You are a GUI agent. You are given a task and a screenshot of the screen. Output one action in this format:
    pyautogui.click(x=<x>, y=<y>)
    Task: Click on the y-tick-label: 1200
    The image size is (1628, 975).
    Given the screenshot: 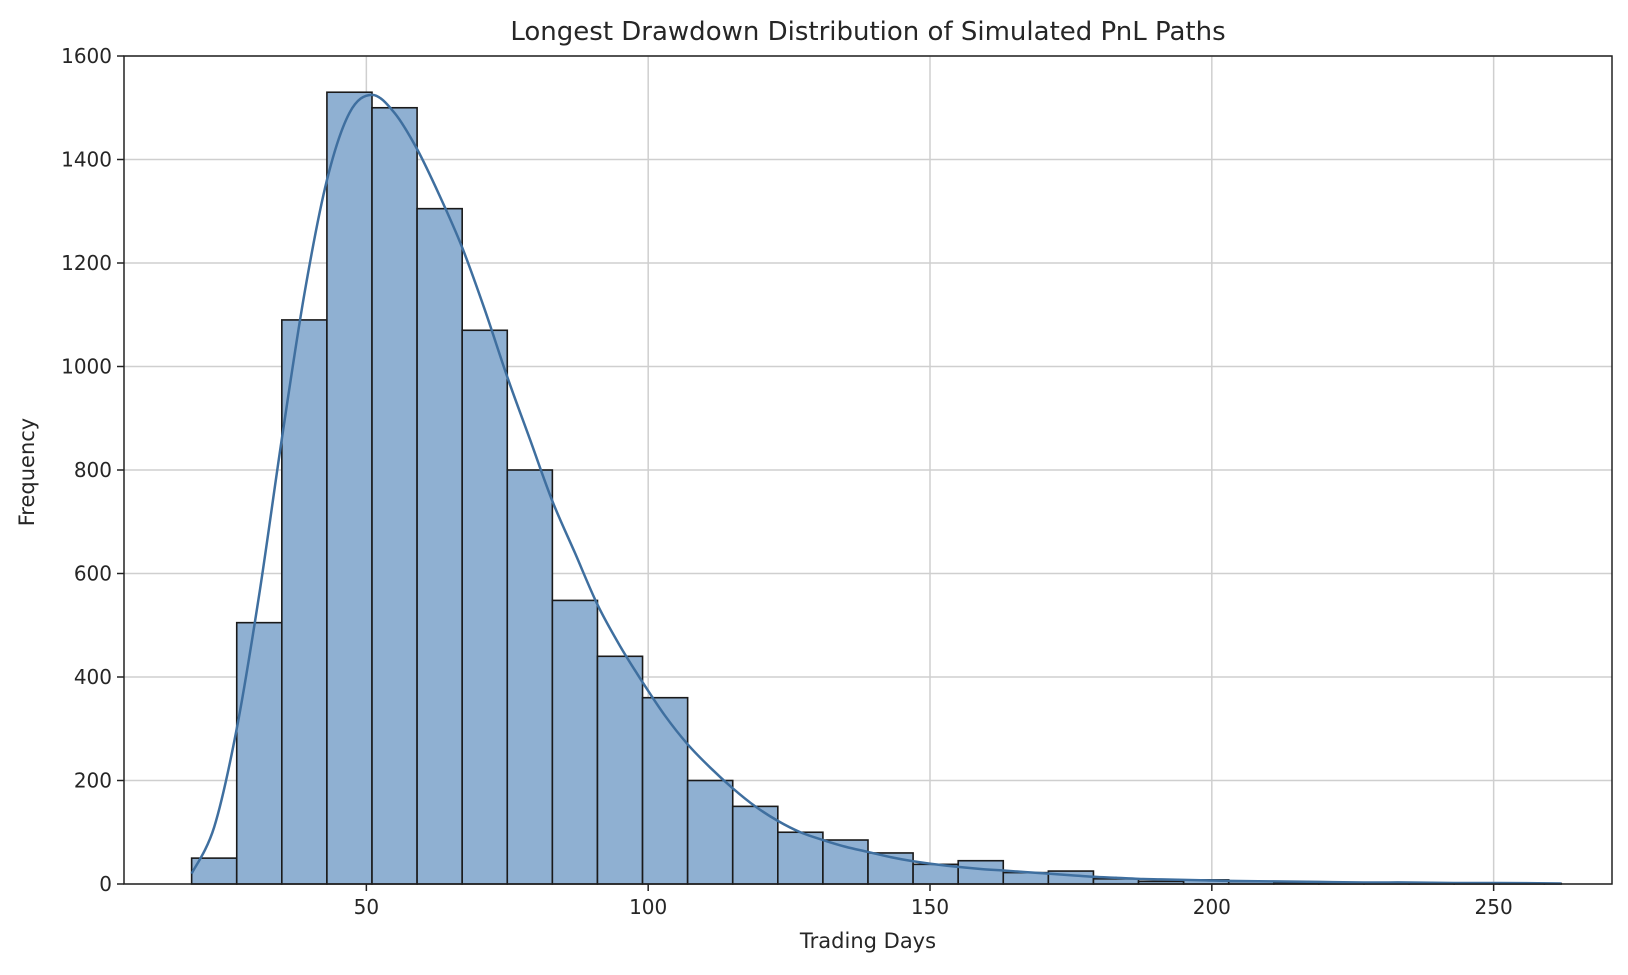 What is the action you would take?
    pyautogui.click(x=86, y=263)
    